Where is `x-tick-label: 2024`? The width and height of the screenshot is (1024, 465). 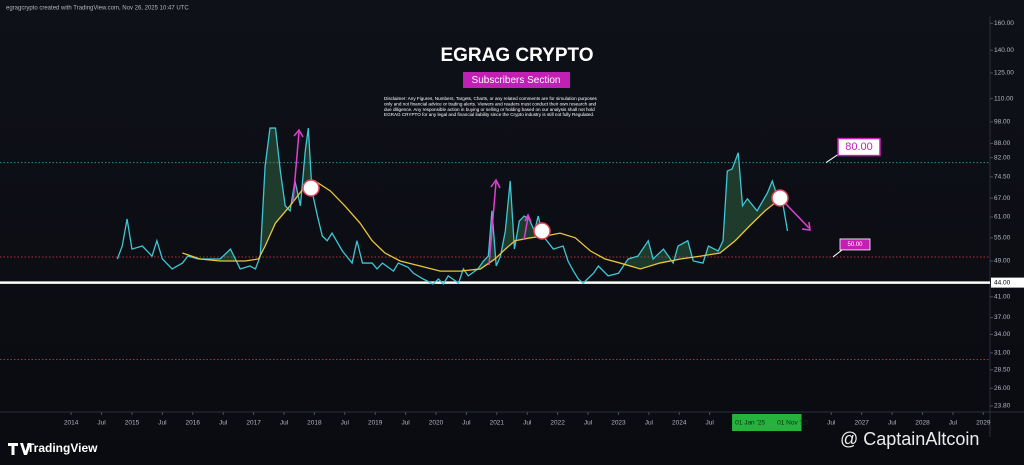 x-tick-label: 2024 is located at coordinates (679, 423).